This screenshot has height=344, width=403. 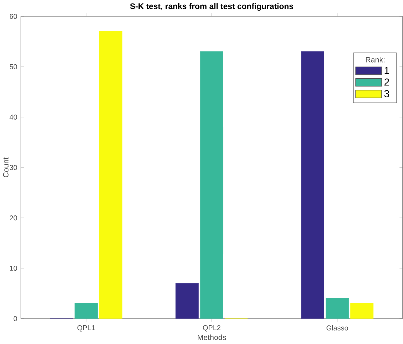 I want to click on chart-title: S-K test, ranks from all test configurations, so click(x=212, y=8).